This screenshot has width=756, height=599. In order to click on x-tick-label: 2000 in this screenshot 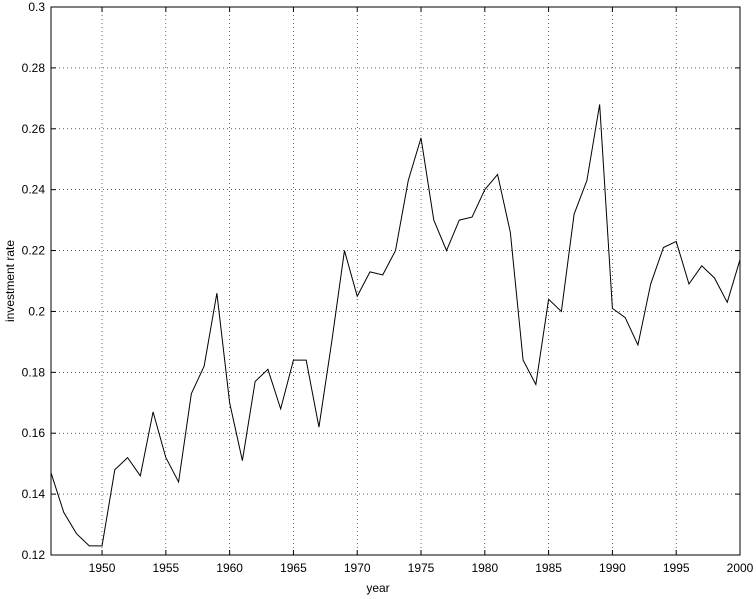, I will do `click(740, 568)`.